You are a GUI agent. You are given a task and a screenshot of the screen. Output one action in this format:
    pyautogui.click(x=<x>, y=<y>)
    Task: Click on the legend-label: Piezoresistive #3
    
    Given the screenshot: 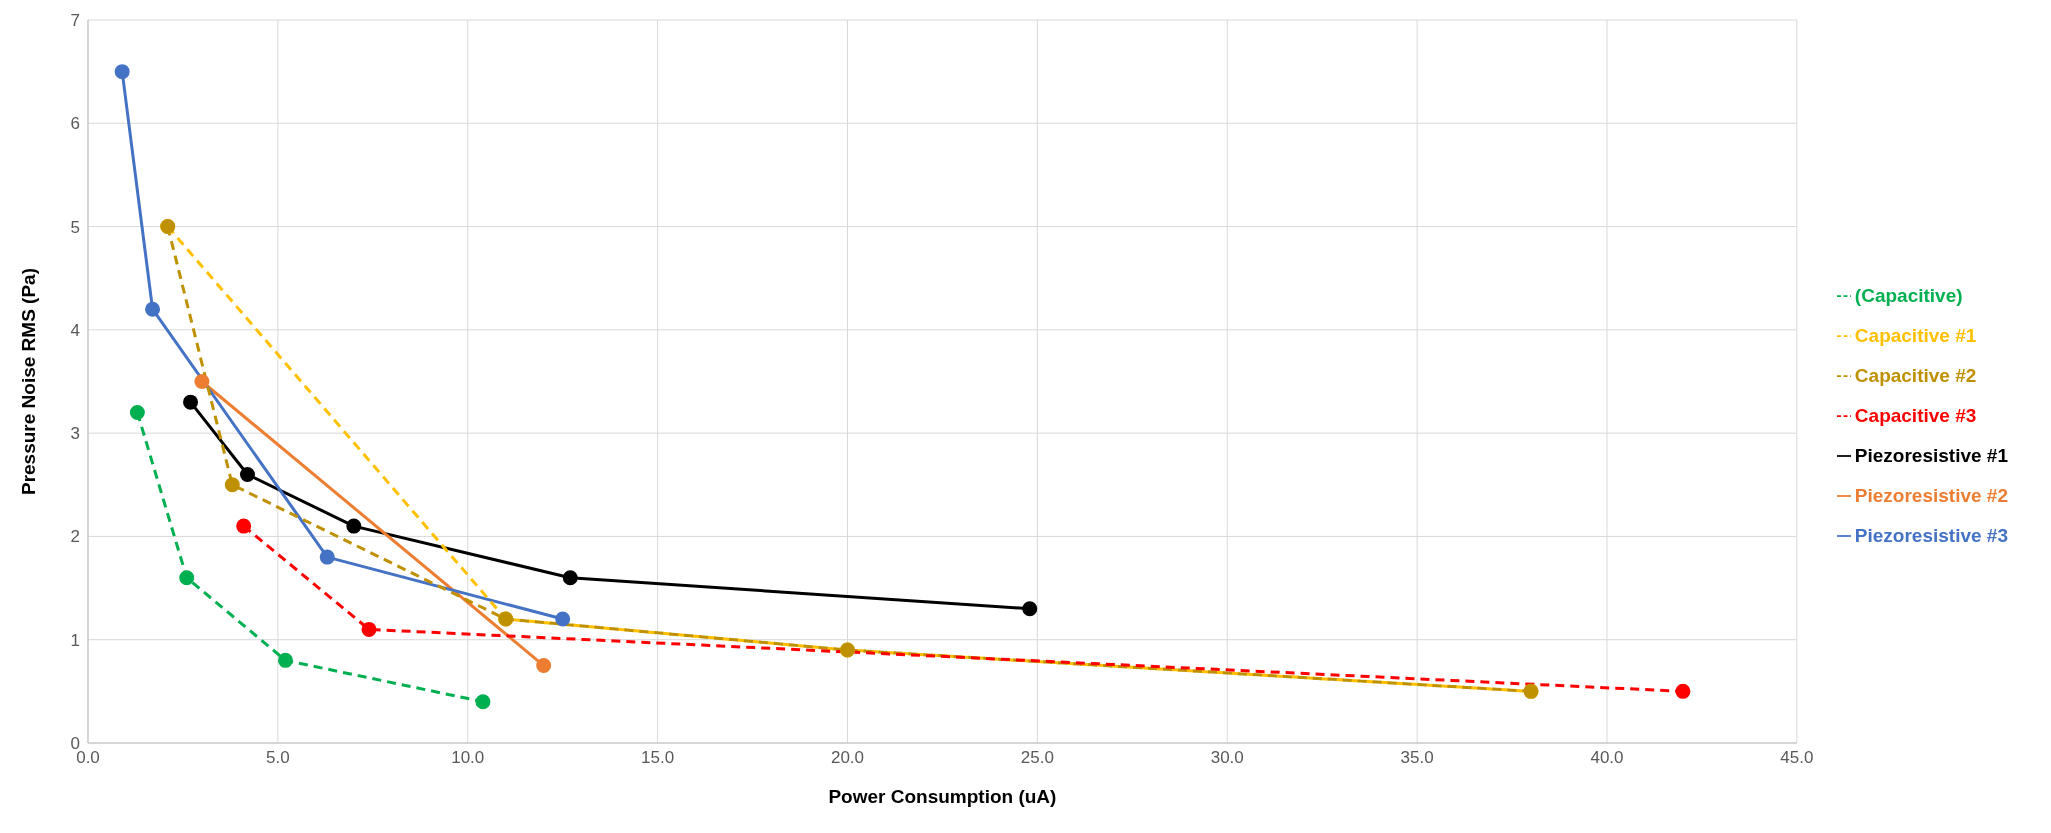 What is the action you would take?
    pyautogui.click(x=1931, y=535)
    